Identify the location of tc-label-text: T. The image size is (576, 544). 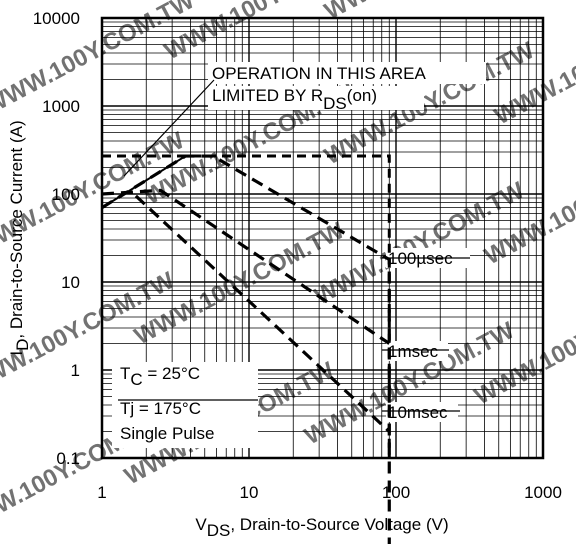
(125, 373).